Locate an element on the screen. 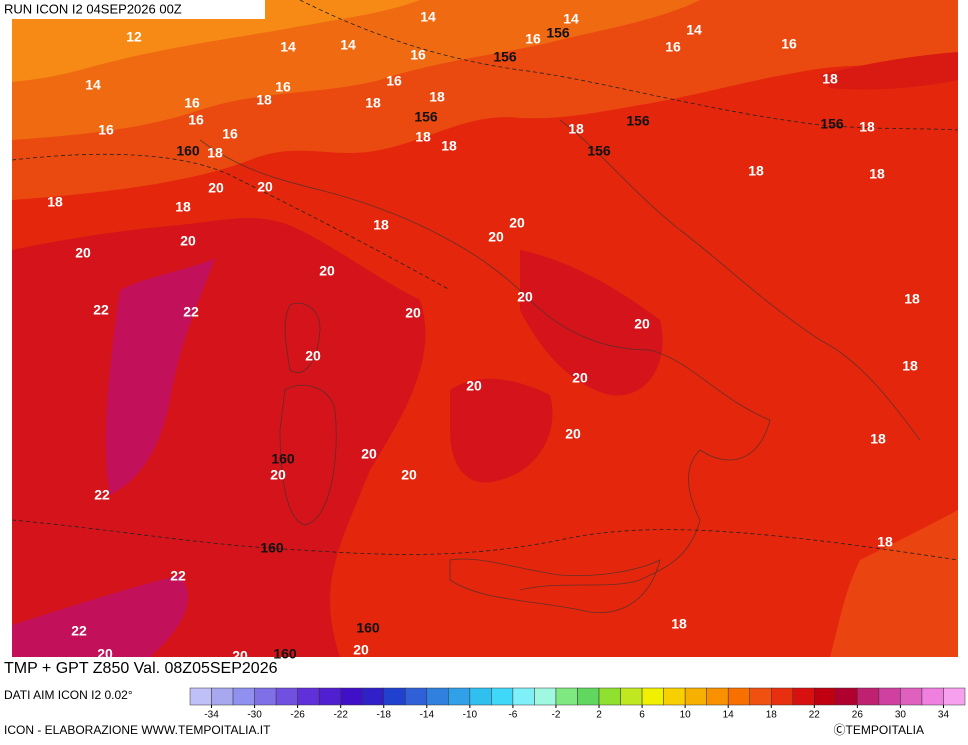 This screenshot has width=968, height=745. credit: ICON - ELABORAZIONE WWW.TEMPOITALIA.IT is located at coordinates (137, 730).